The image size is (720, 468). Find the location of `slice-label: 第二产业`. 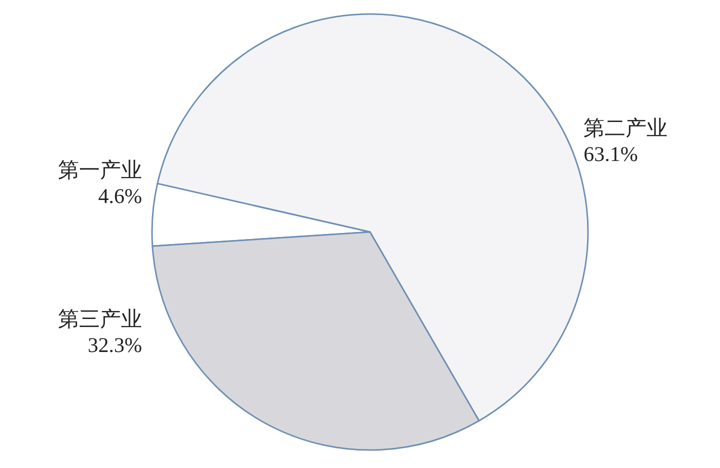

slice-label: 第二产业 is located at coordinates (626, 128).